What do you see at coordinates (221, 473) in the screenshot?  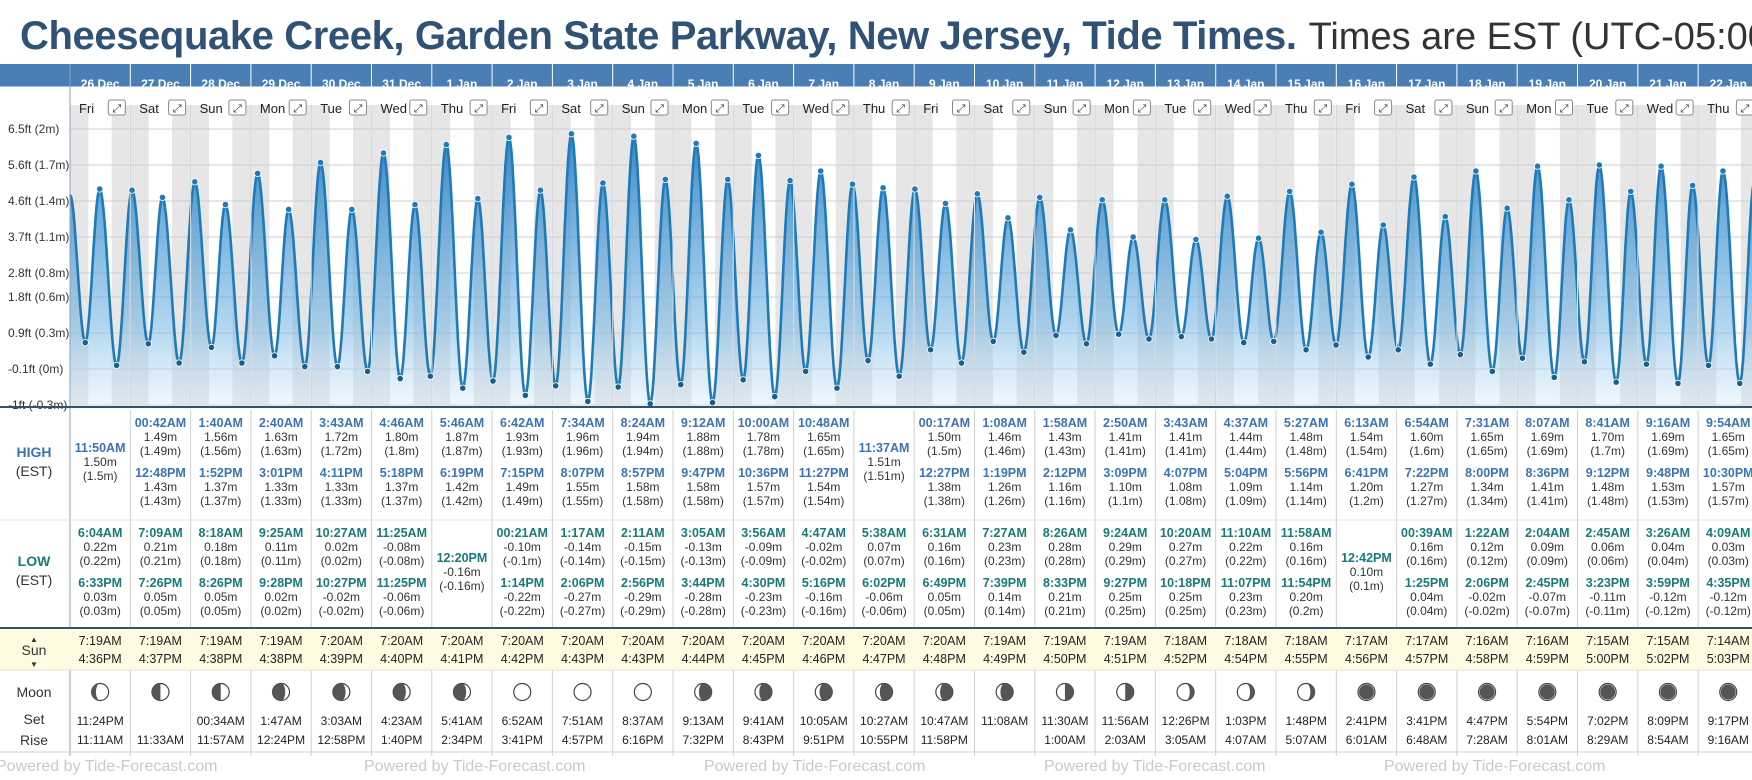 I see `high-tide-time: 1:52PM` at bounding box center [221, 473].